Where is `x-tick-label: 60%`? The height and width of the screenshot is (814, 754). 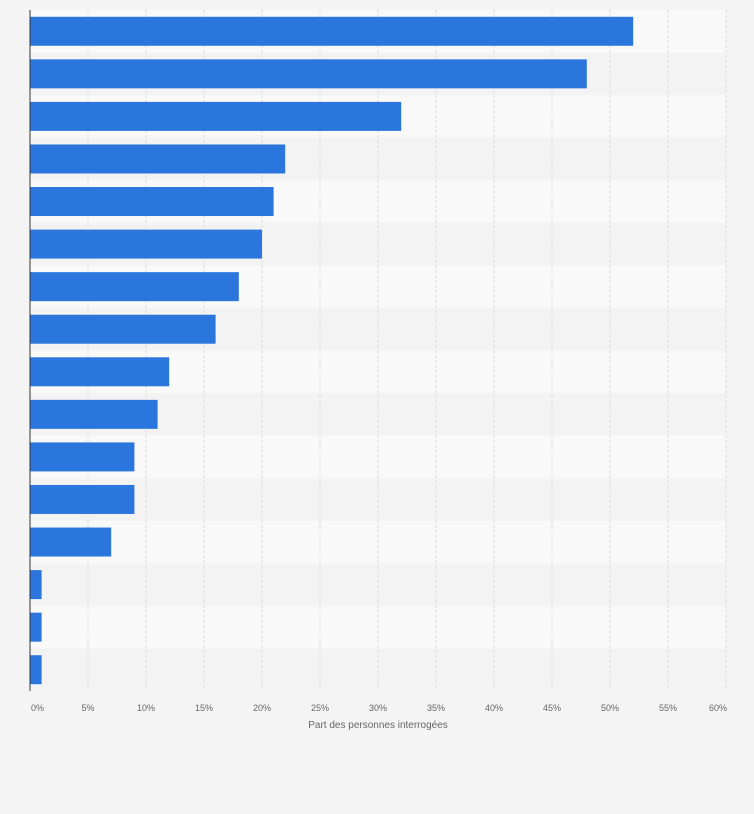 x-tick-label: 60% is located at coordinates (718, 708).